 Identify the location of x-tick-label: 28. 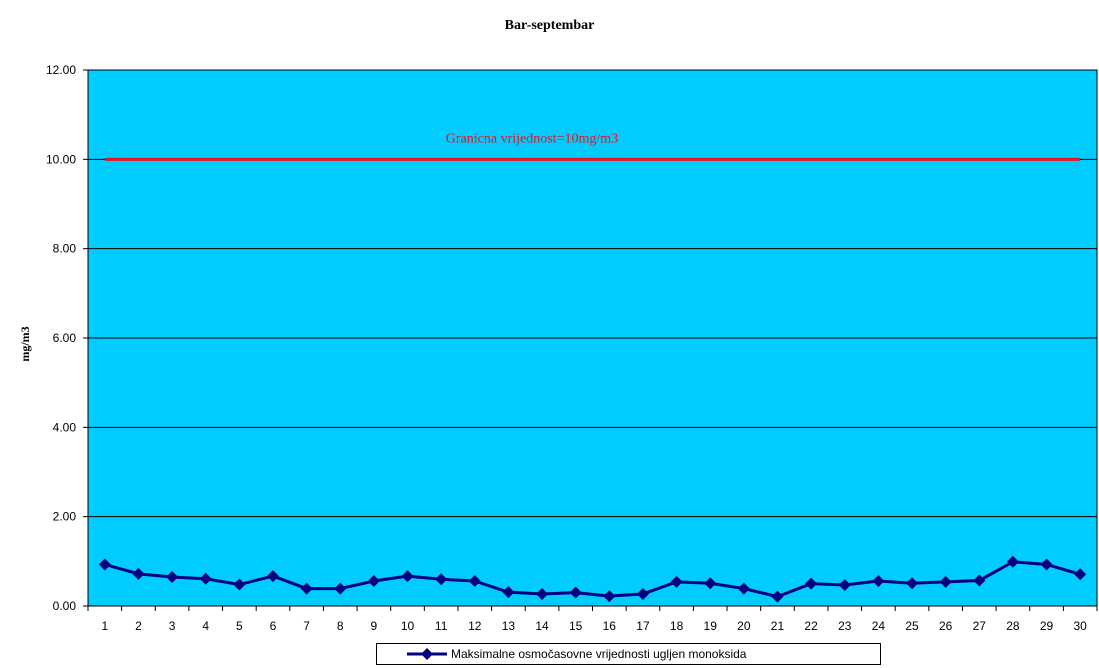
(1013, 626).